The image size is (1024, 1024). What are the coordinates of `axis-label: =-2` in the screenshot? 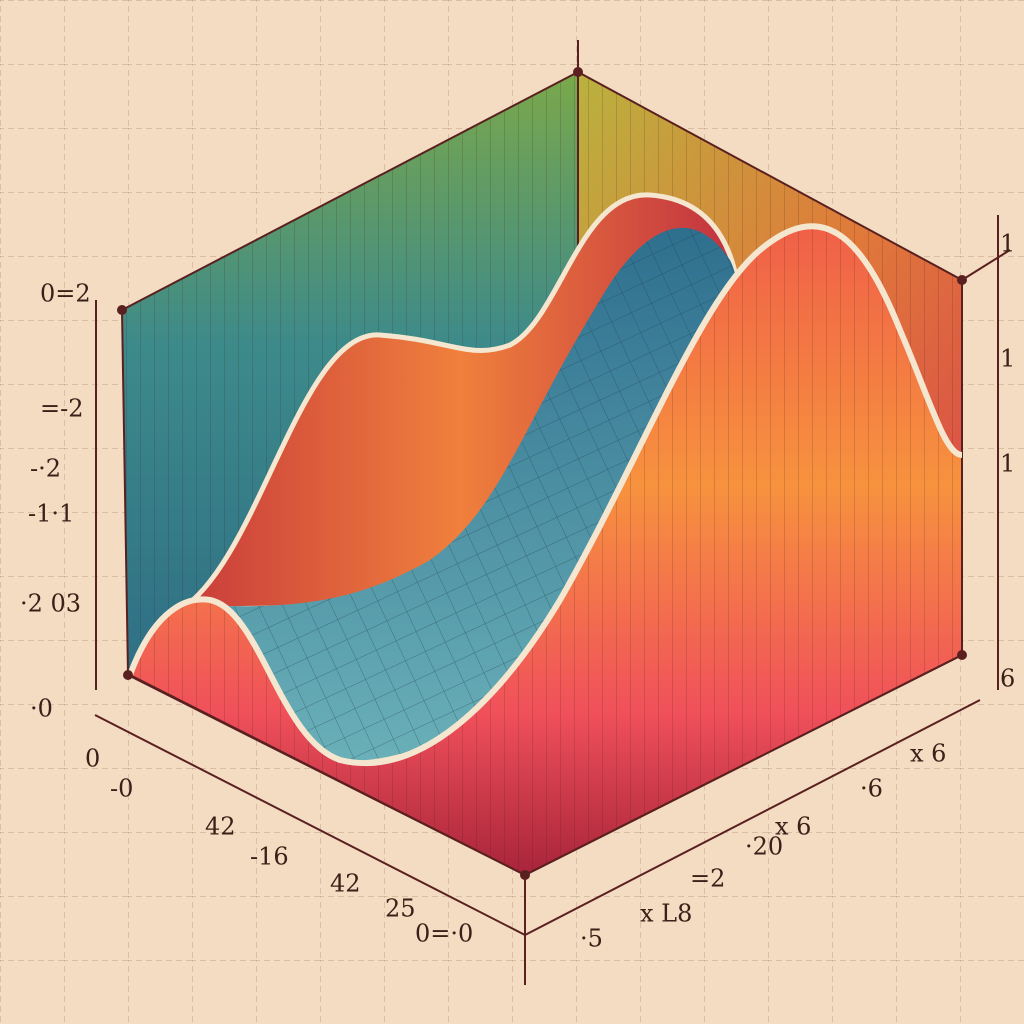 It's located at (62, 409).